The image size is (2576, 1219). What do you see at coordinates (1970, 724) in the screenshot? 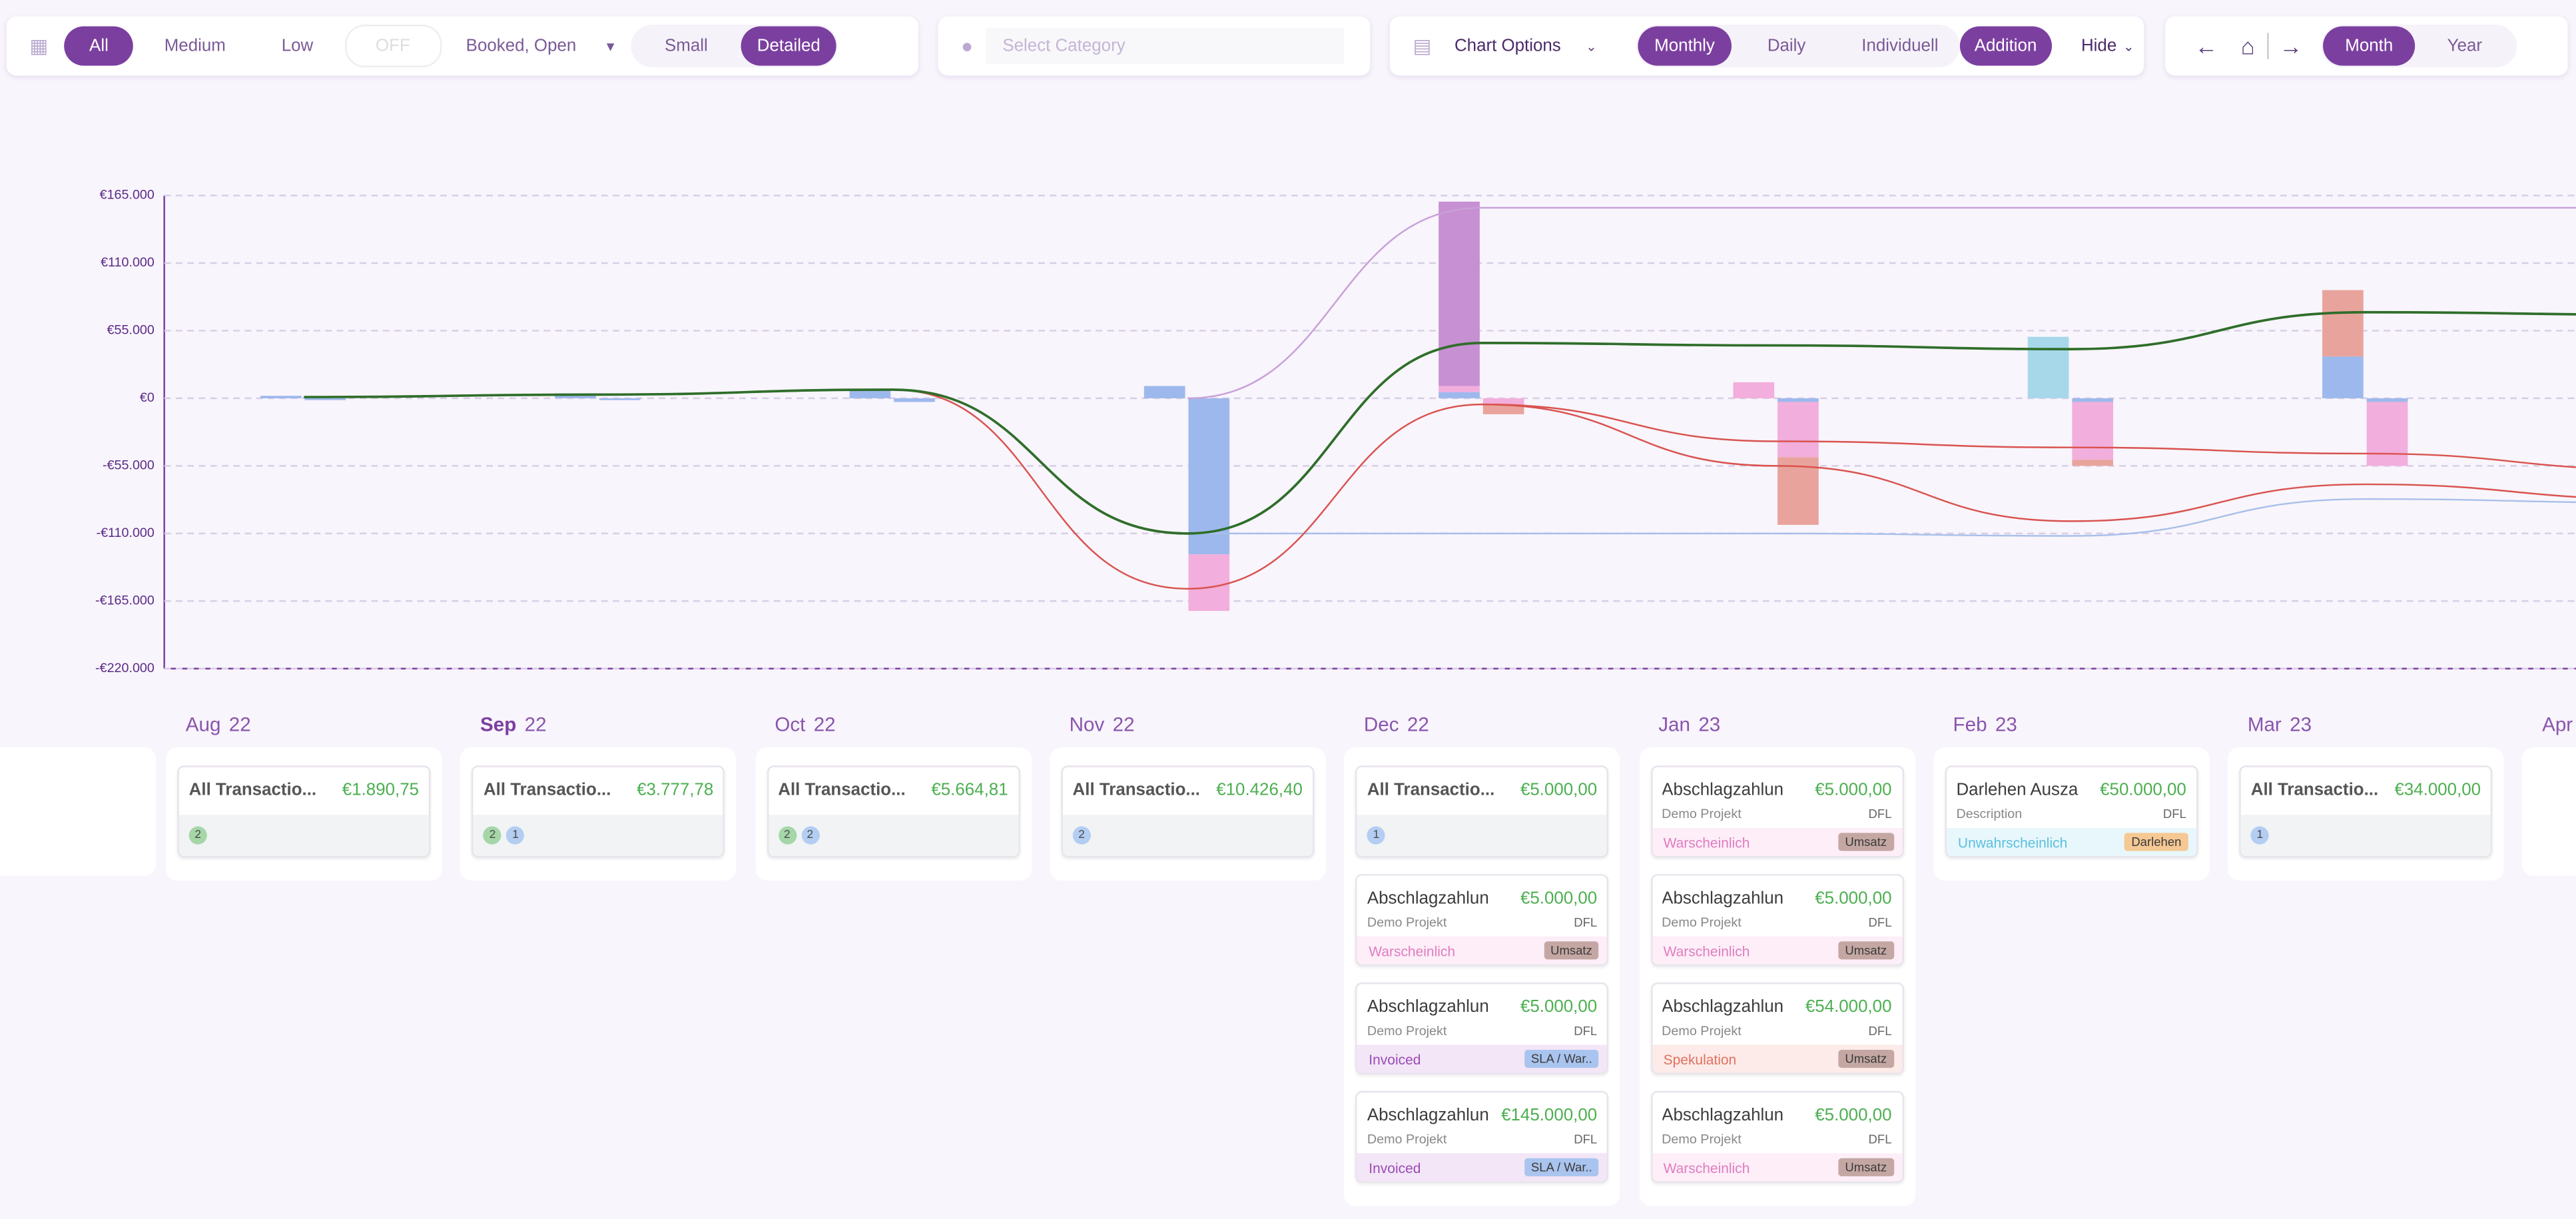
I see `month-name: Feb` at bounding box center [1970, 724].